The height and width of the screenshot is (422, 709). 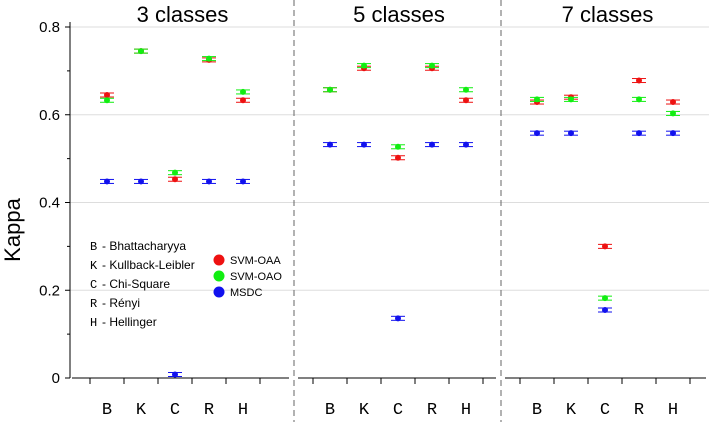 What do you see at coordinates (56, 378) in the screenshot?
I see `y-tick-label: 0` at bounding box center [56, 378].